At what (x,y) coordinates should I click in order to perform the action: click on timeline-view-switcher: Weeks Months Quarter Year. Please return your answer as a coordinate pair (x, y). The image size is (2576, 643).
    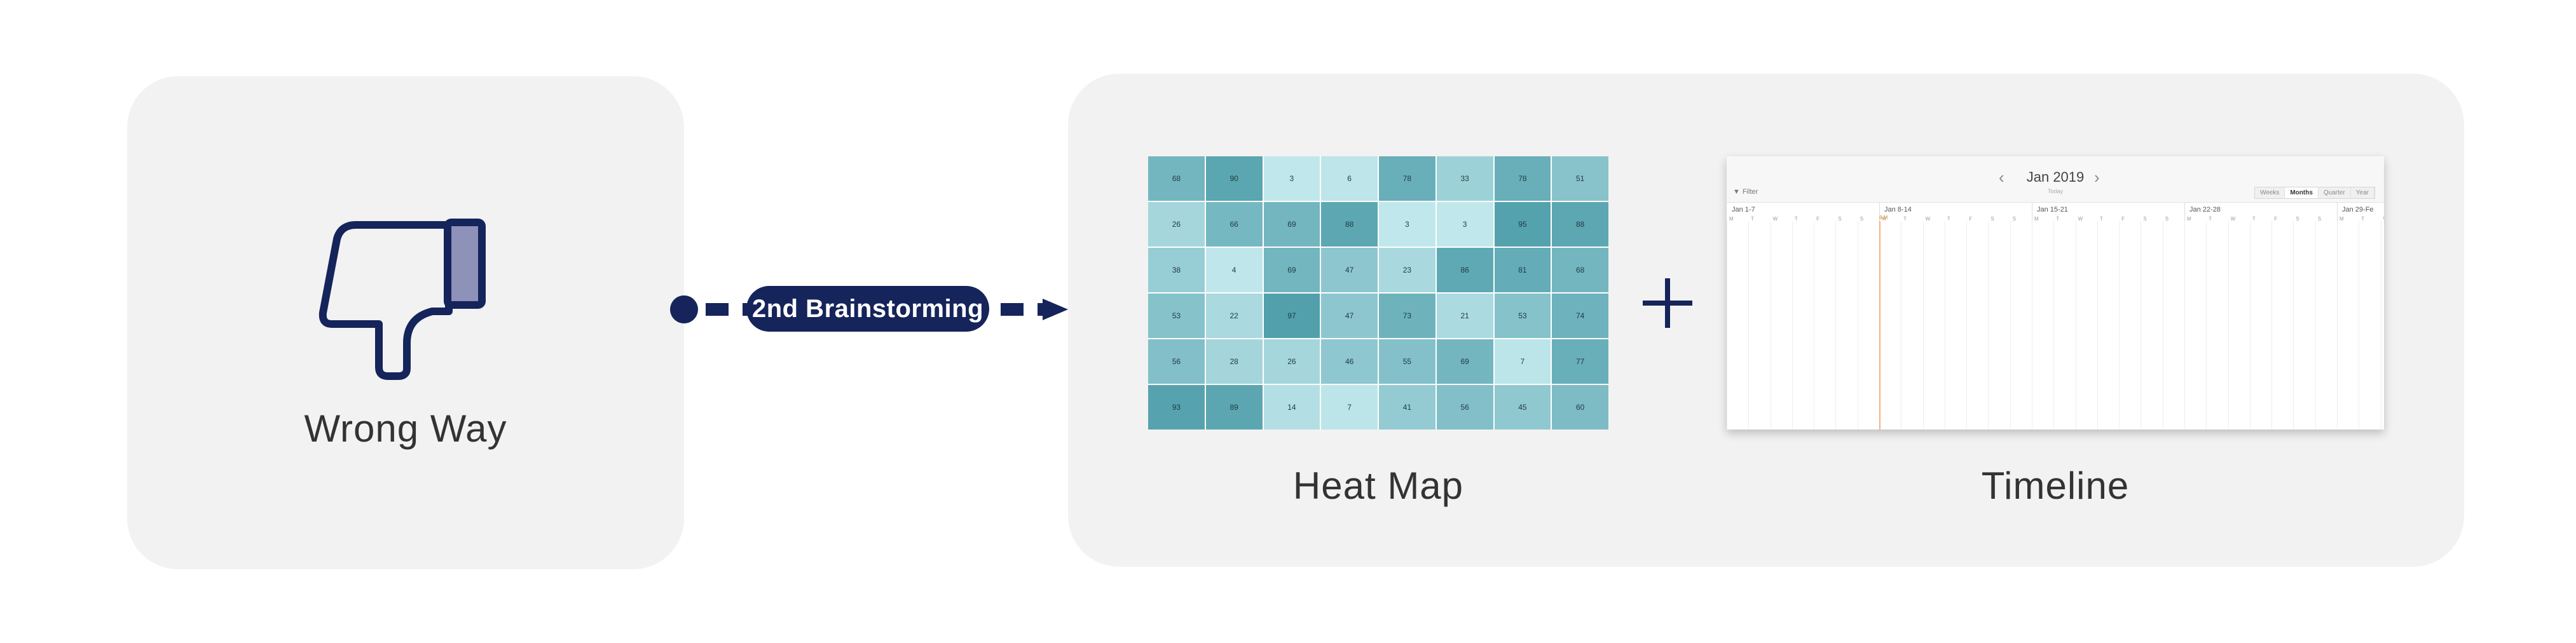
    Looking at the image, I should click on (2314, 193).